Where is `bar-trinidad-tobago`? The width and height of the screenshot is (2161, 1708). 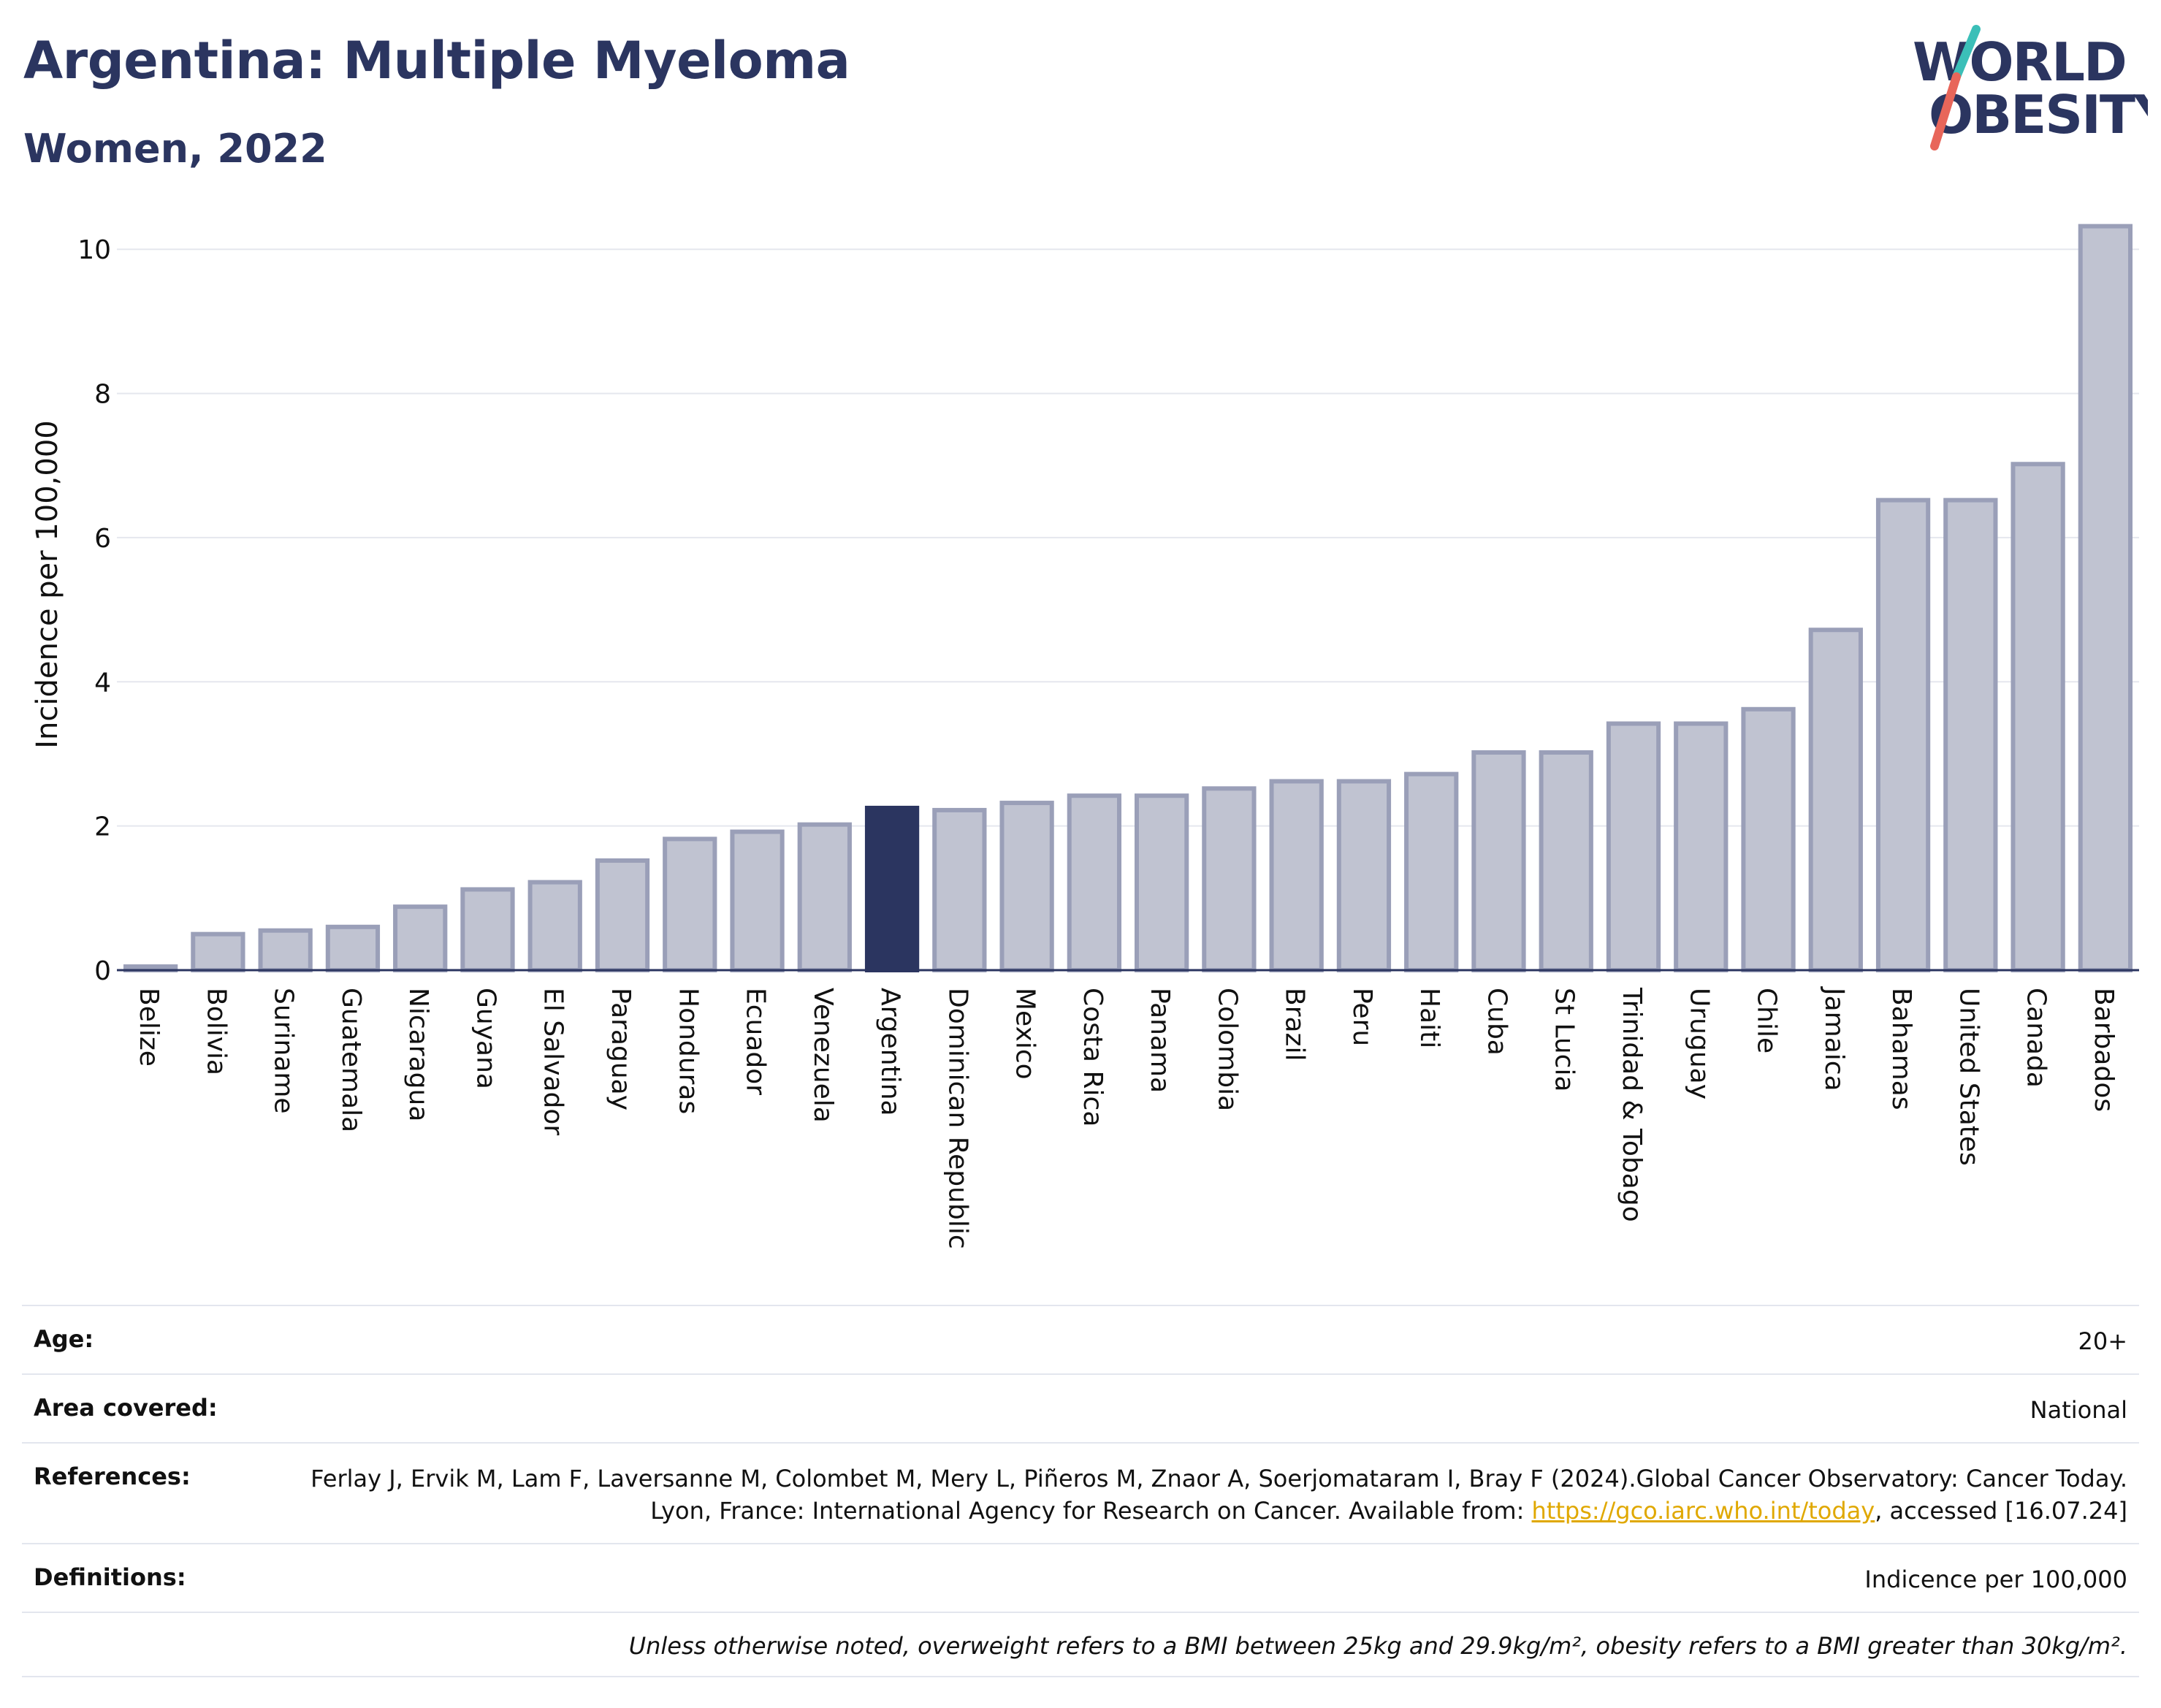 bar-trinidad-tobago is located at coordinates (1634, 846).